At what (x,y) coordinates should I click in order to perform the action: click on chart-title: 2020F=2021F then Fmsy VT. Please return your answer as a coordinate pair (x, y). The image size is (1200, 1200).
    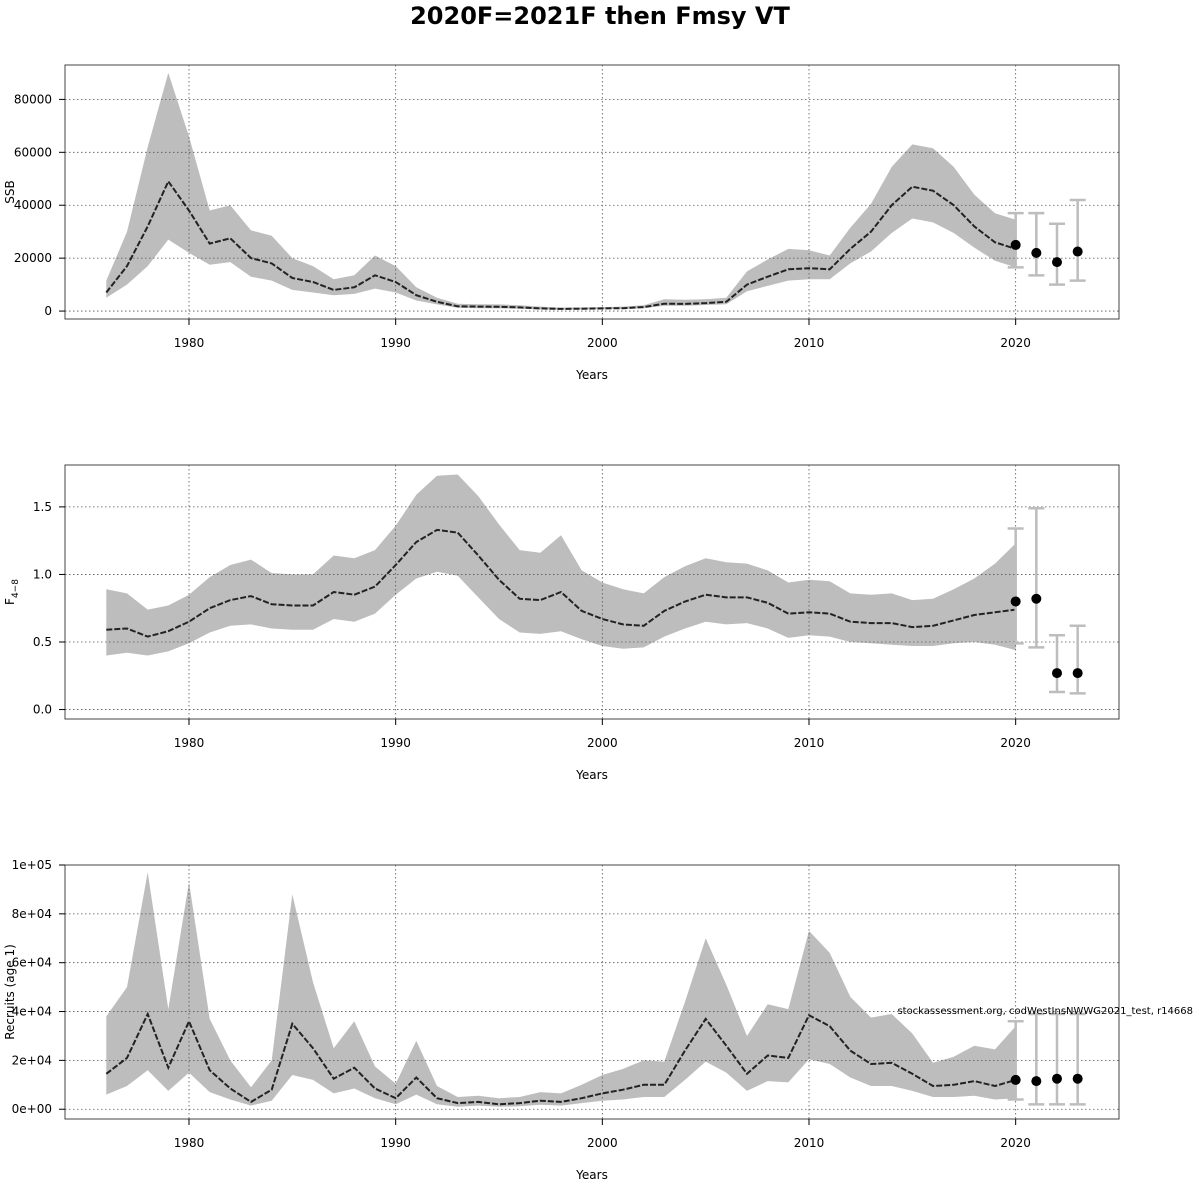
    Looking at the image, I should click on (600, 16).